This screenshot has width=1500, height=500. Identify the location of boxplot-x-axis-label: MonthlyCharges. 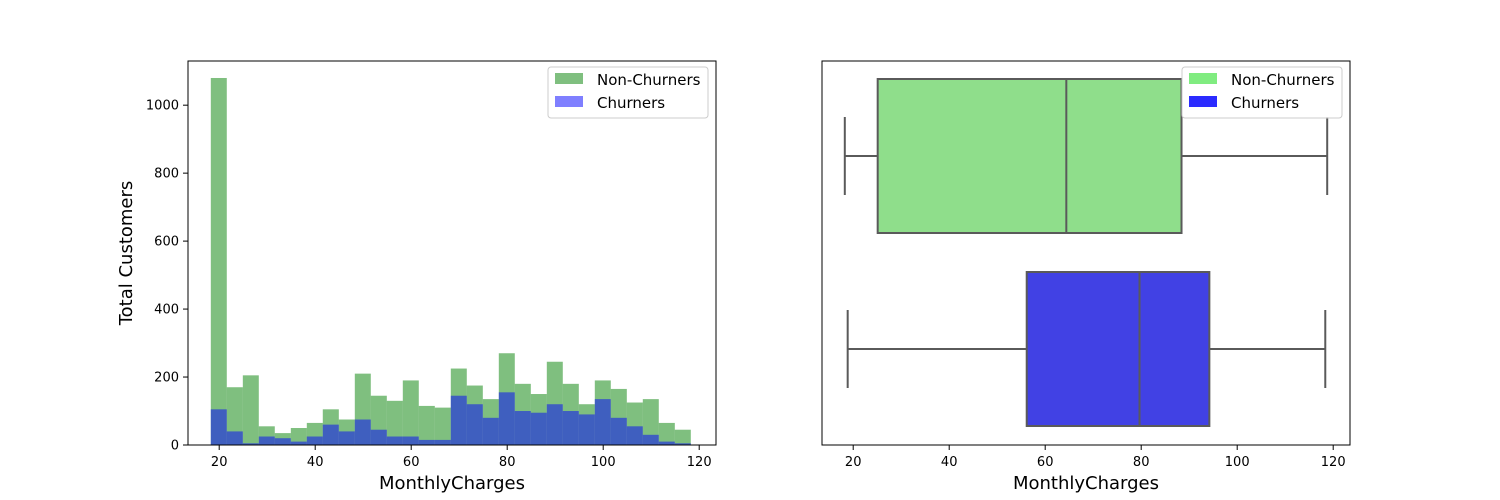
(1086, 483).